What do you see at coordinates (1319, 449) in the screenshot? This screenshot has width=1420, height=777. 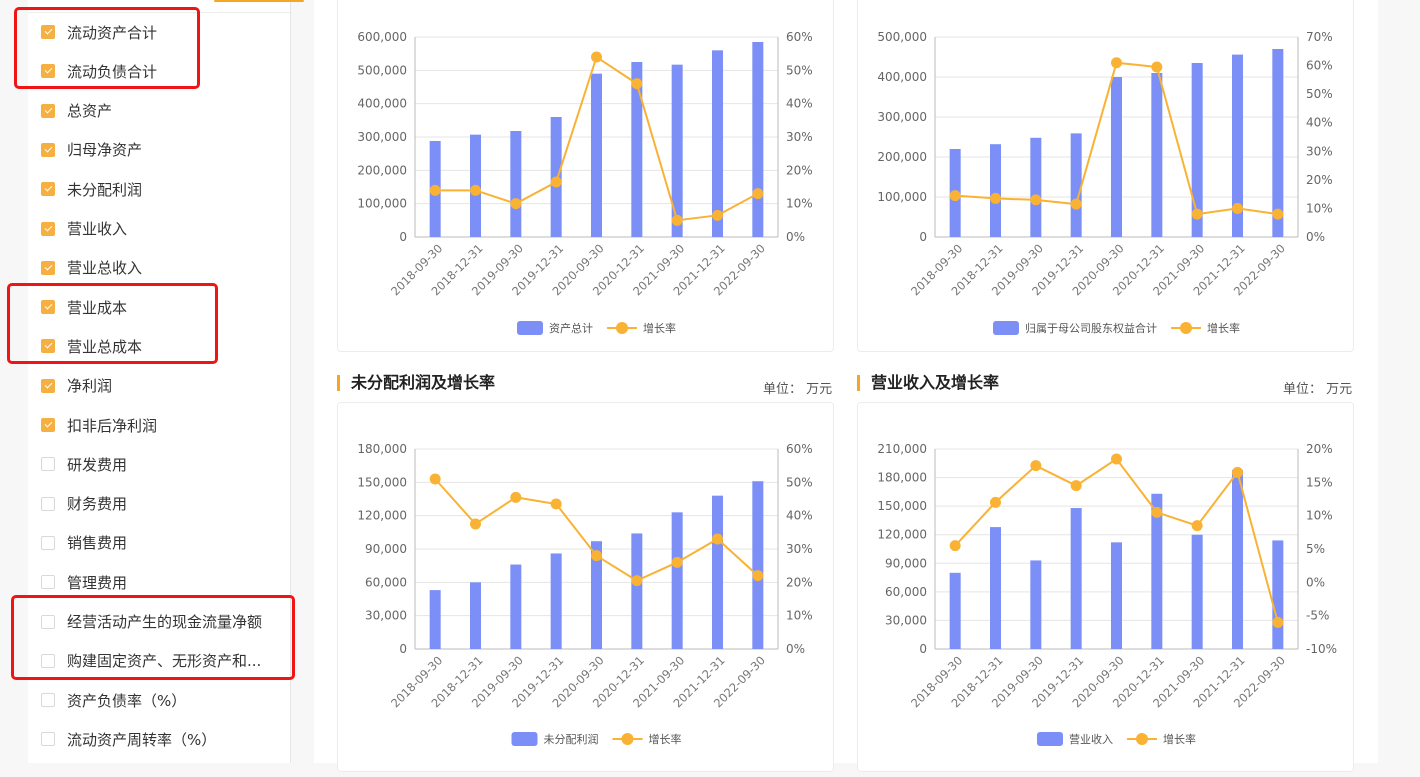 I see `y-tick-label-right: 20%` at bounding box center [1319, 449].